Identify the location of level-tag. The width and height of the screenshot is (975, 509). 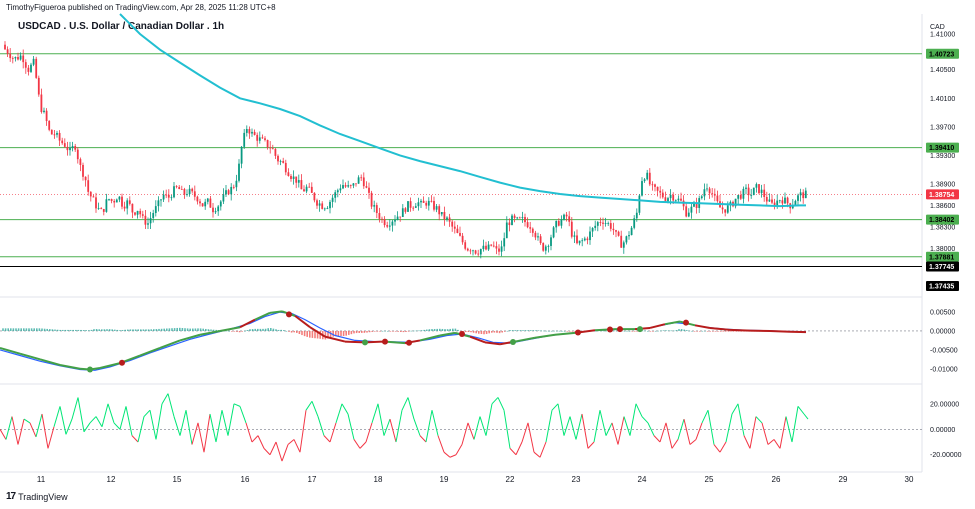
(942, 53).